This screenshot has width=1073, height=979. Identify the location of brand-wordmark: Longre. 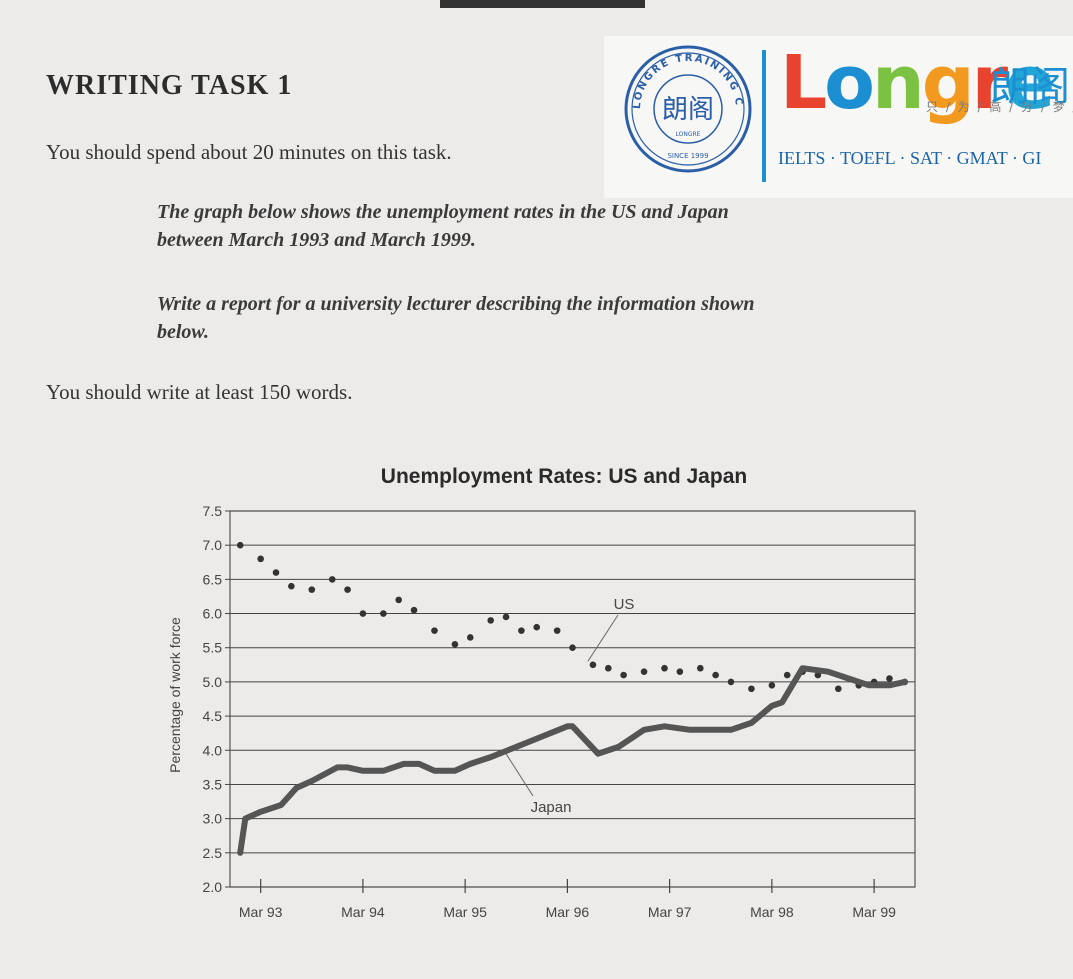
(917, 83).